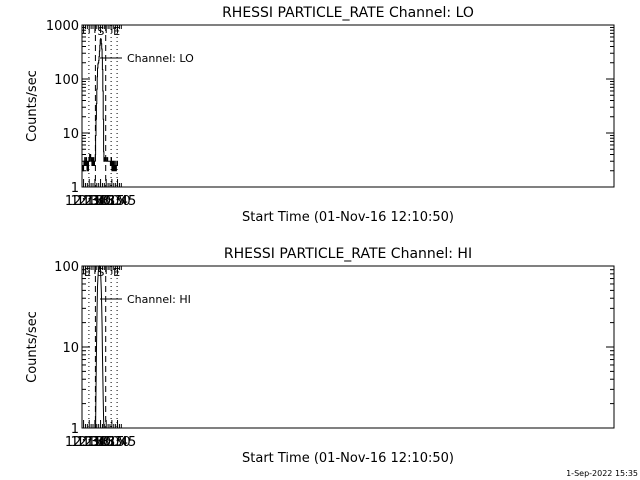  What do you see at coordinates (117, 201) in the screenshot?
I see `lo-x-tick-label: 13:45` at bounding box center [117, 201].